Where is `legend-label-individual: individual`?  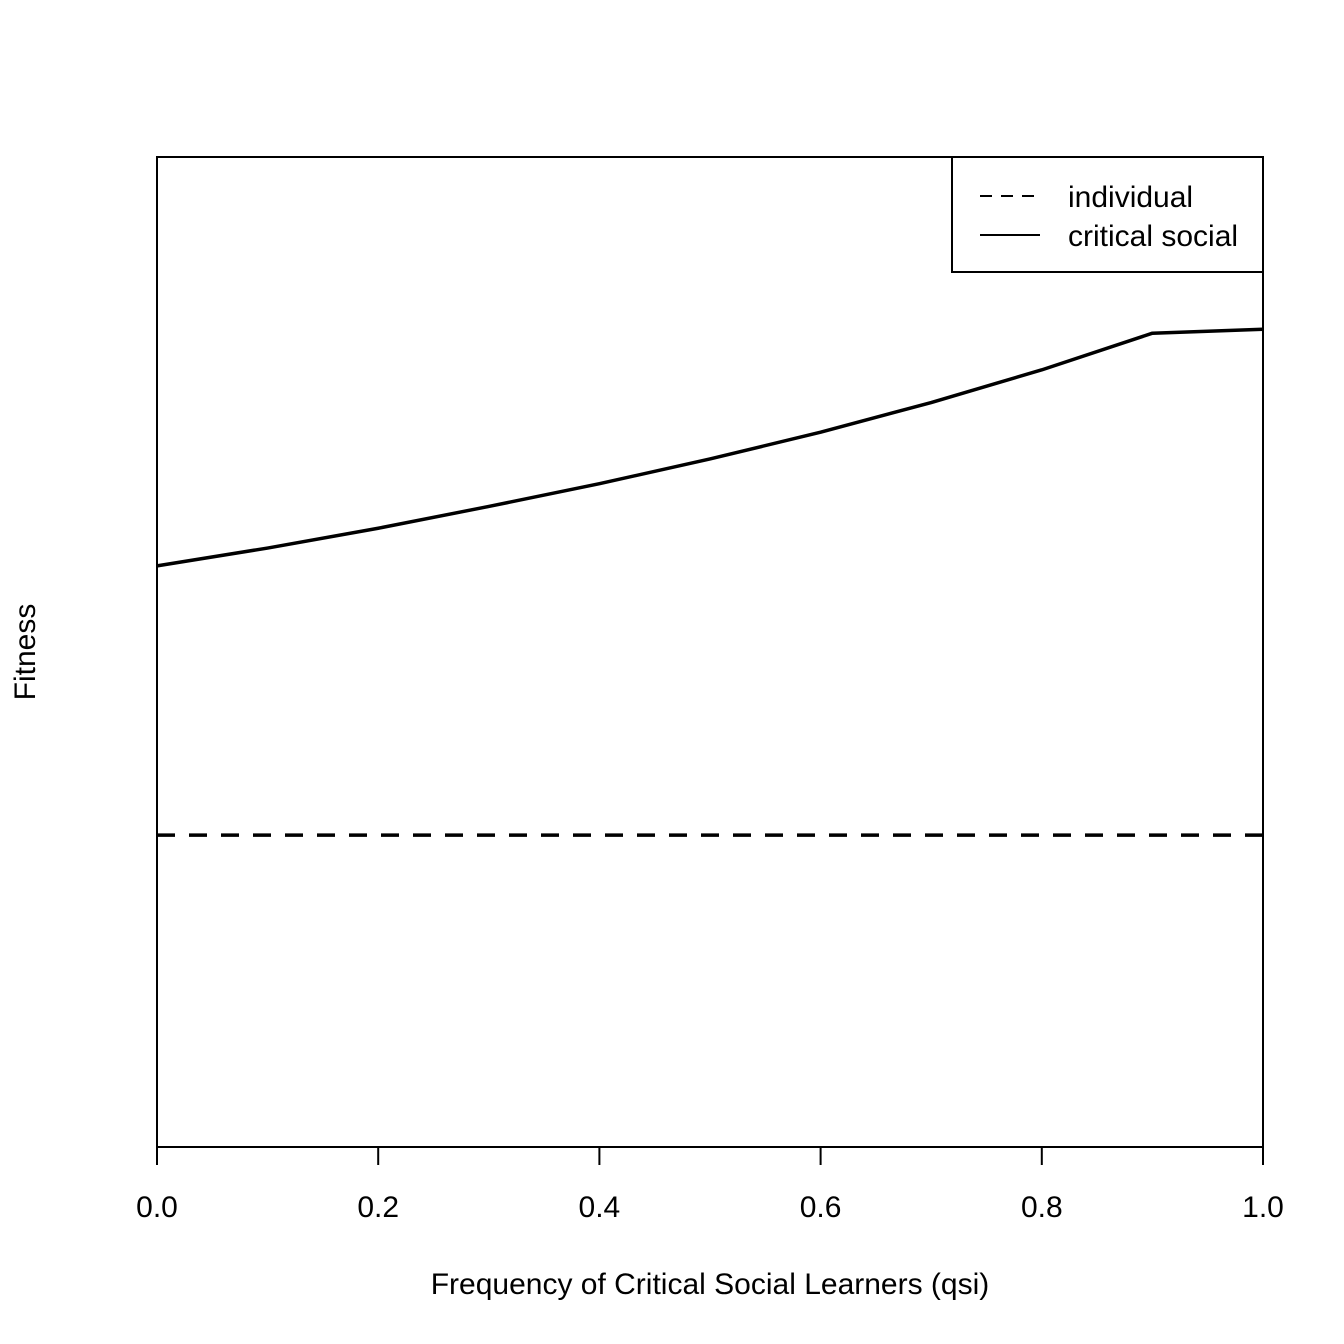 legend-label-individual: individual is located at coordinates (1130, 197).